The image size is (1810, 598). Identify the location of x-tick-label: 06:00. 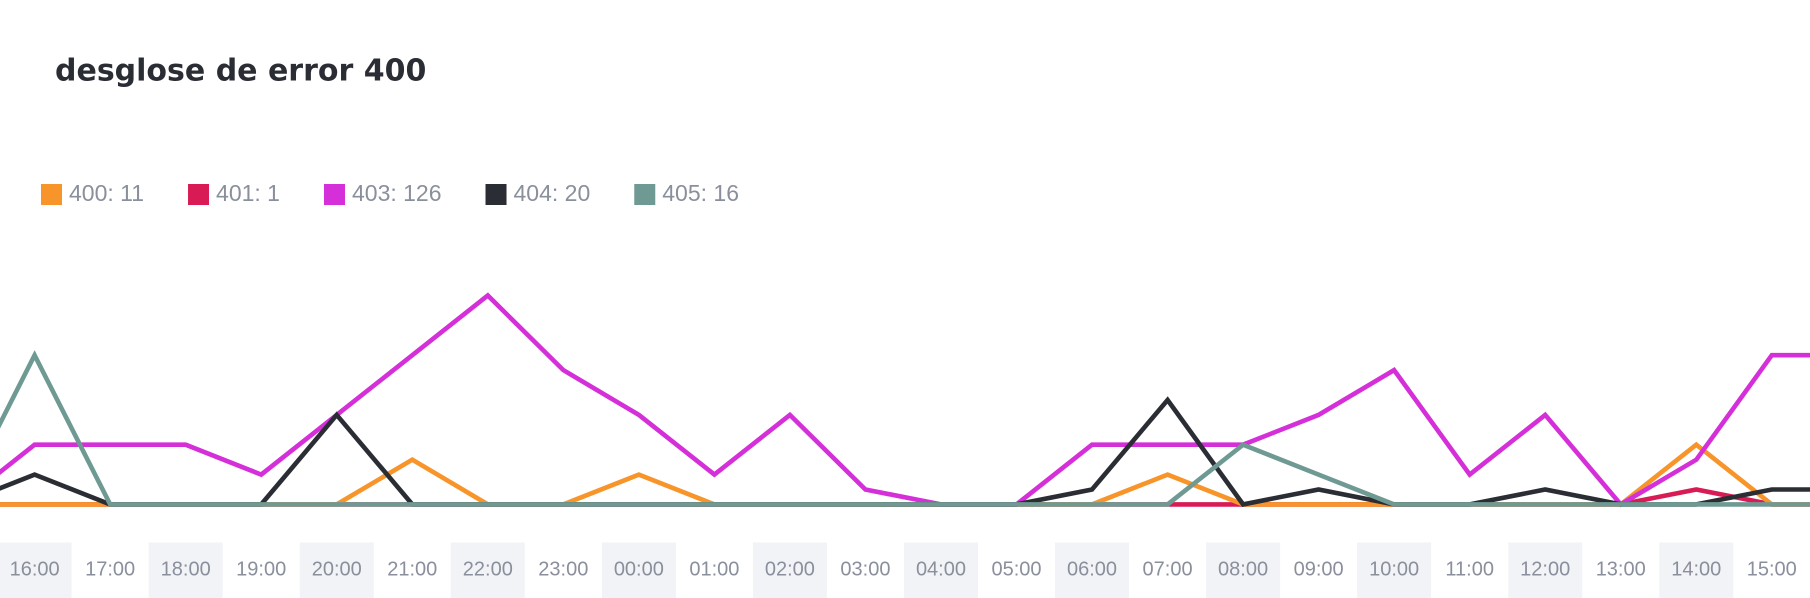
(1092, 570).